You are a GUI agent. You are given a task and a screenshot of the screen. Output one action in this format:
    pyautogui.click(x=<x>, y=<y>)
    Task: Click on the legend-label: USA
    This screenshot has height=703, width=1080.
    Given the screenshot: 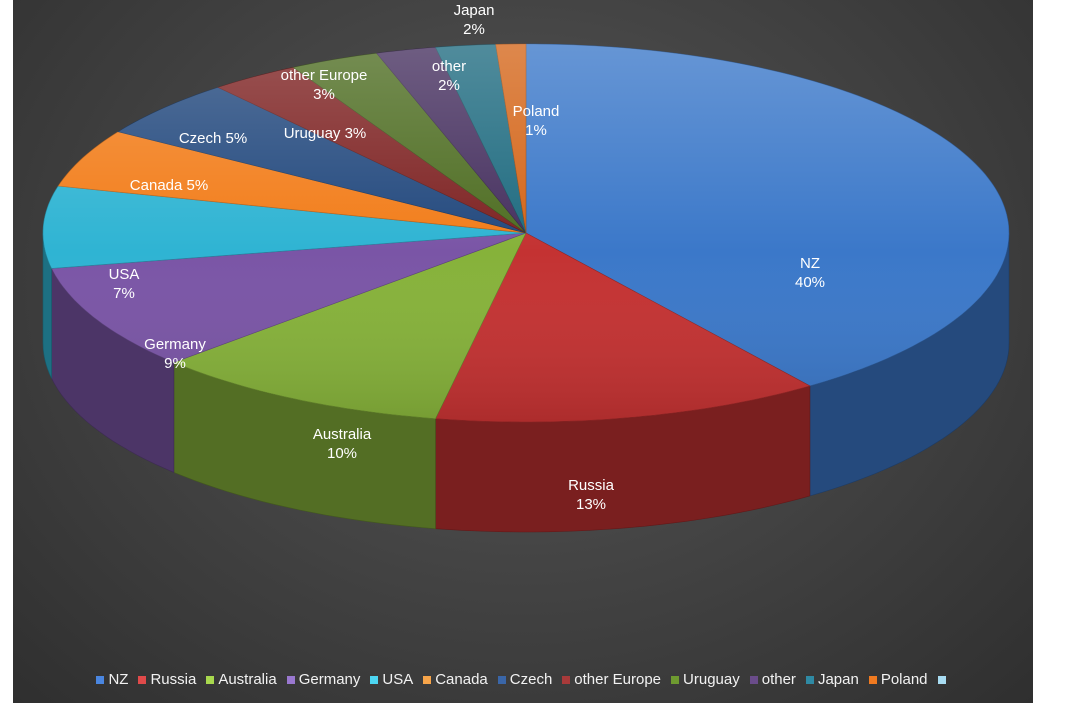 What is the action you would take?
    pyautogui.click(x=398, y=679)
    